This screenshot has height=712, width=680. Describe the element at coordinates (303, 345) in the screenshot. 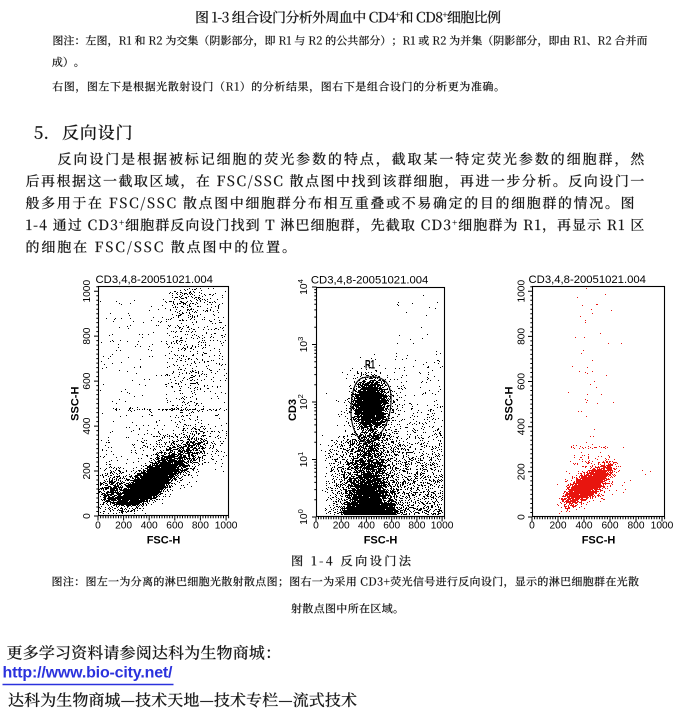

I see `svg-text: 10³` at that location.